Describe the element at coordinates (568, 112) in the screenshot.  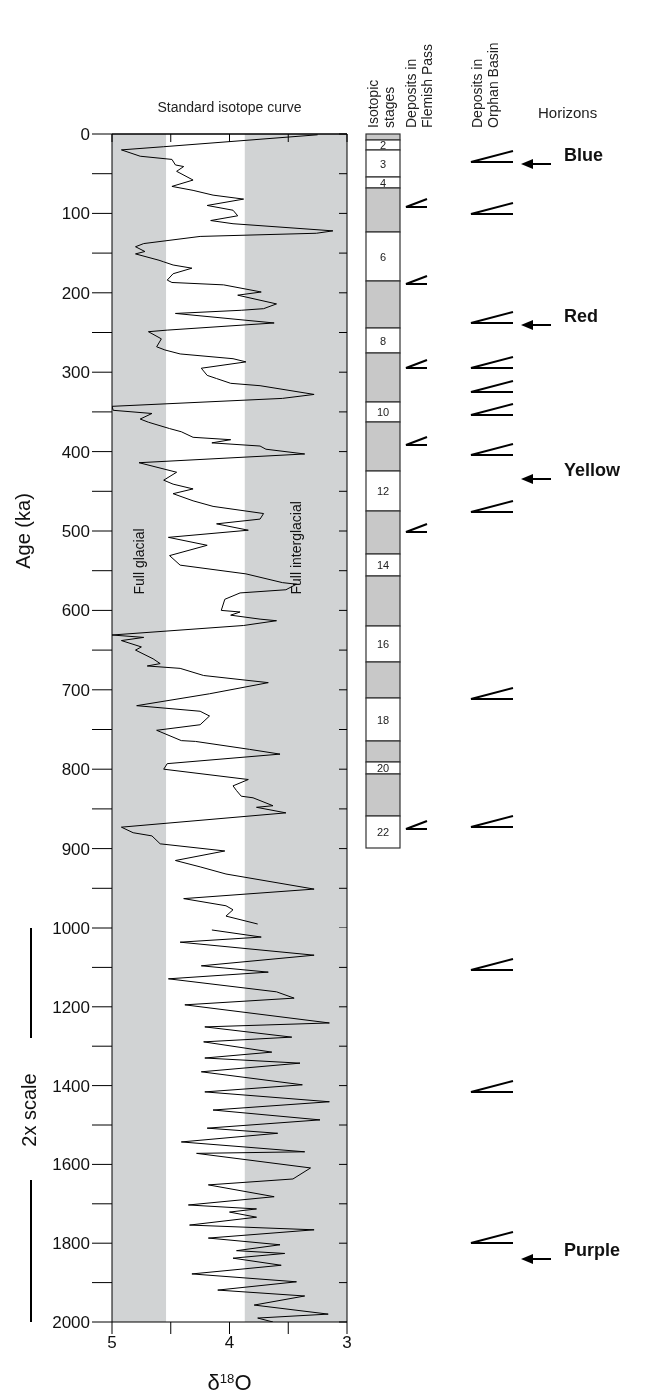
I see `text: Horizons` at that location.